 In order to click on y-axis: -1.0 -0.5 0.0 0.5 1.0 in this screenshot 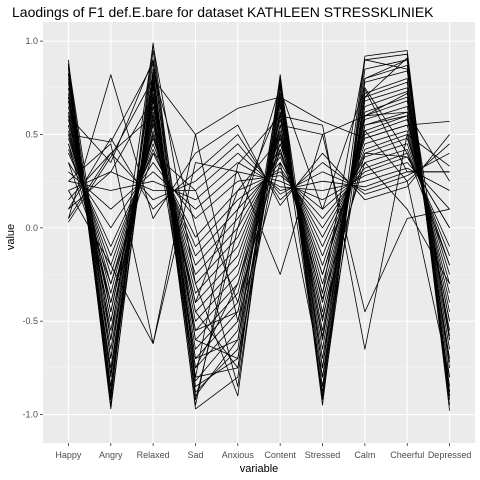, I will do `click(32, 228)`.